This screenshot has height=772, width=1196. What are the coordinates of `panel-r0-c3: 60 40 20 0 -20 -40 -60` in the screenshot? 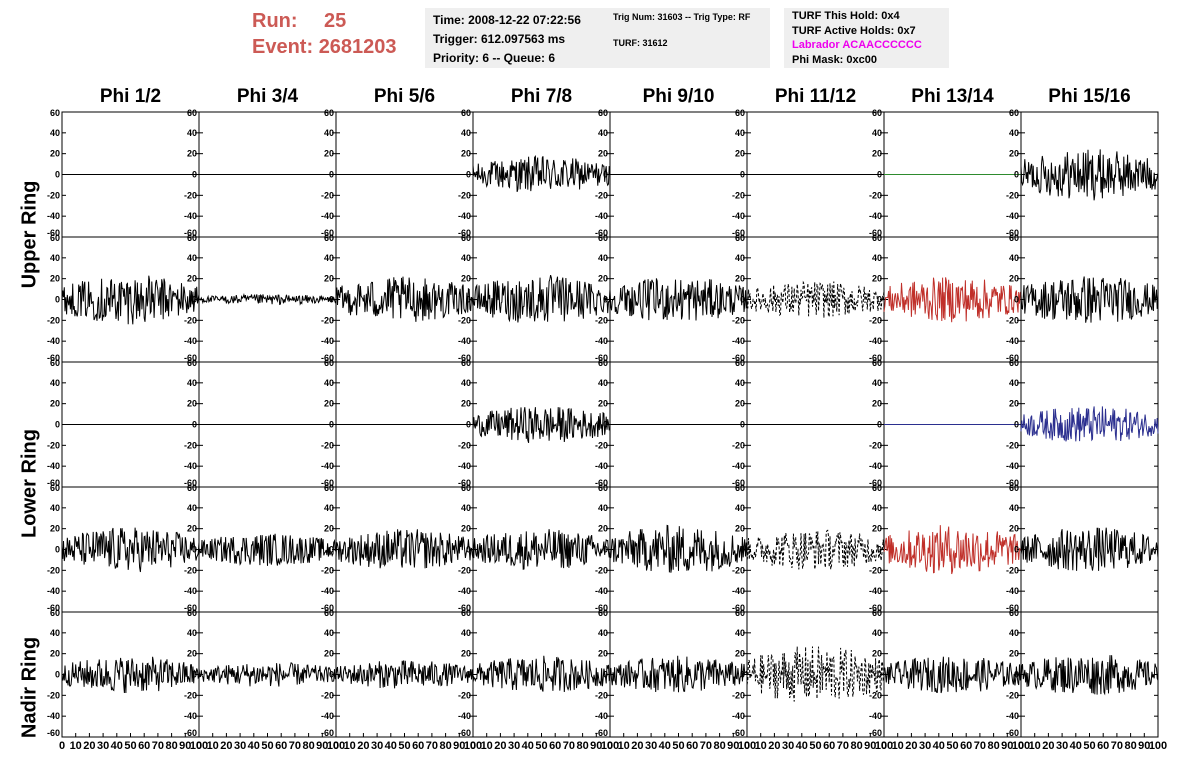 It's located at (534, 173).